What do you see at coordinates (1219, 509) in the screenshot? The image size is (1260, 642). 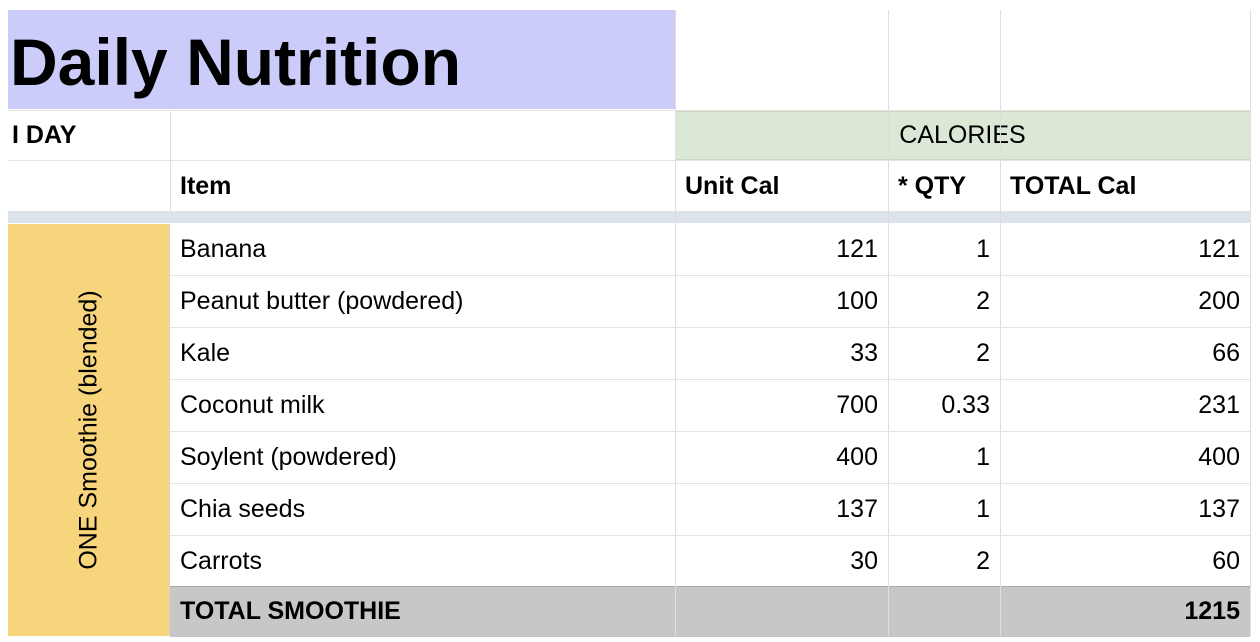 I see `total-cal-value: 137` at bounding box center [1219, 509].